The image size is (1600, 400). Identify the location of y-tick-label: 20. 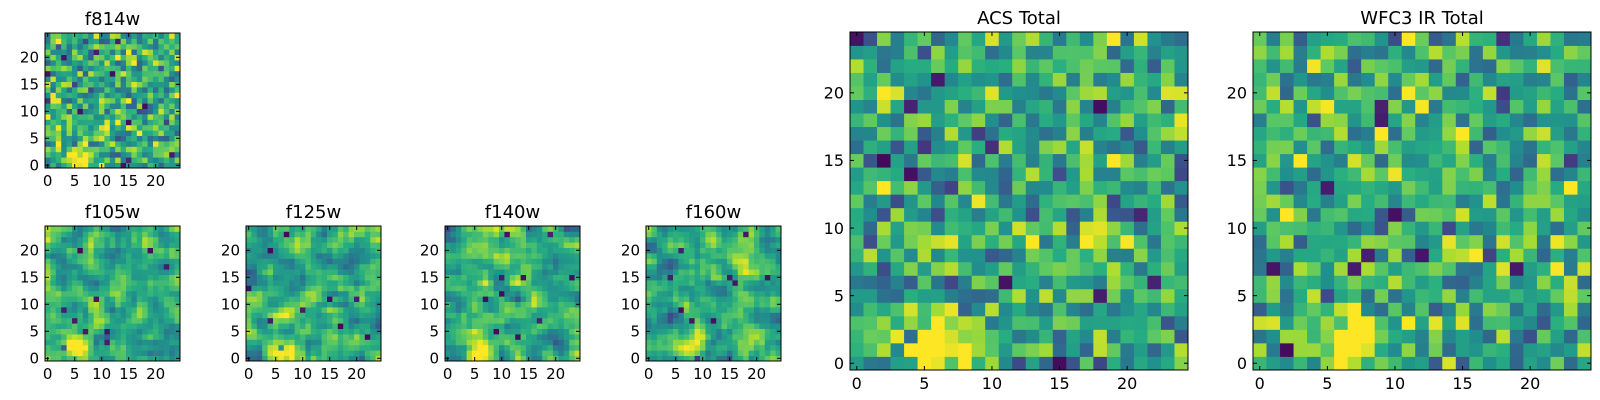
(630, 251).